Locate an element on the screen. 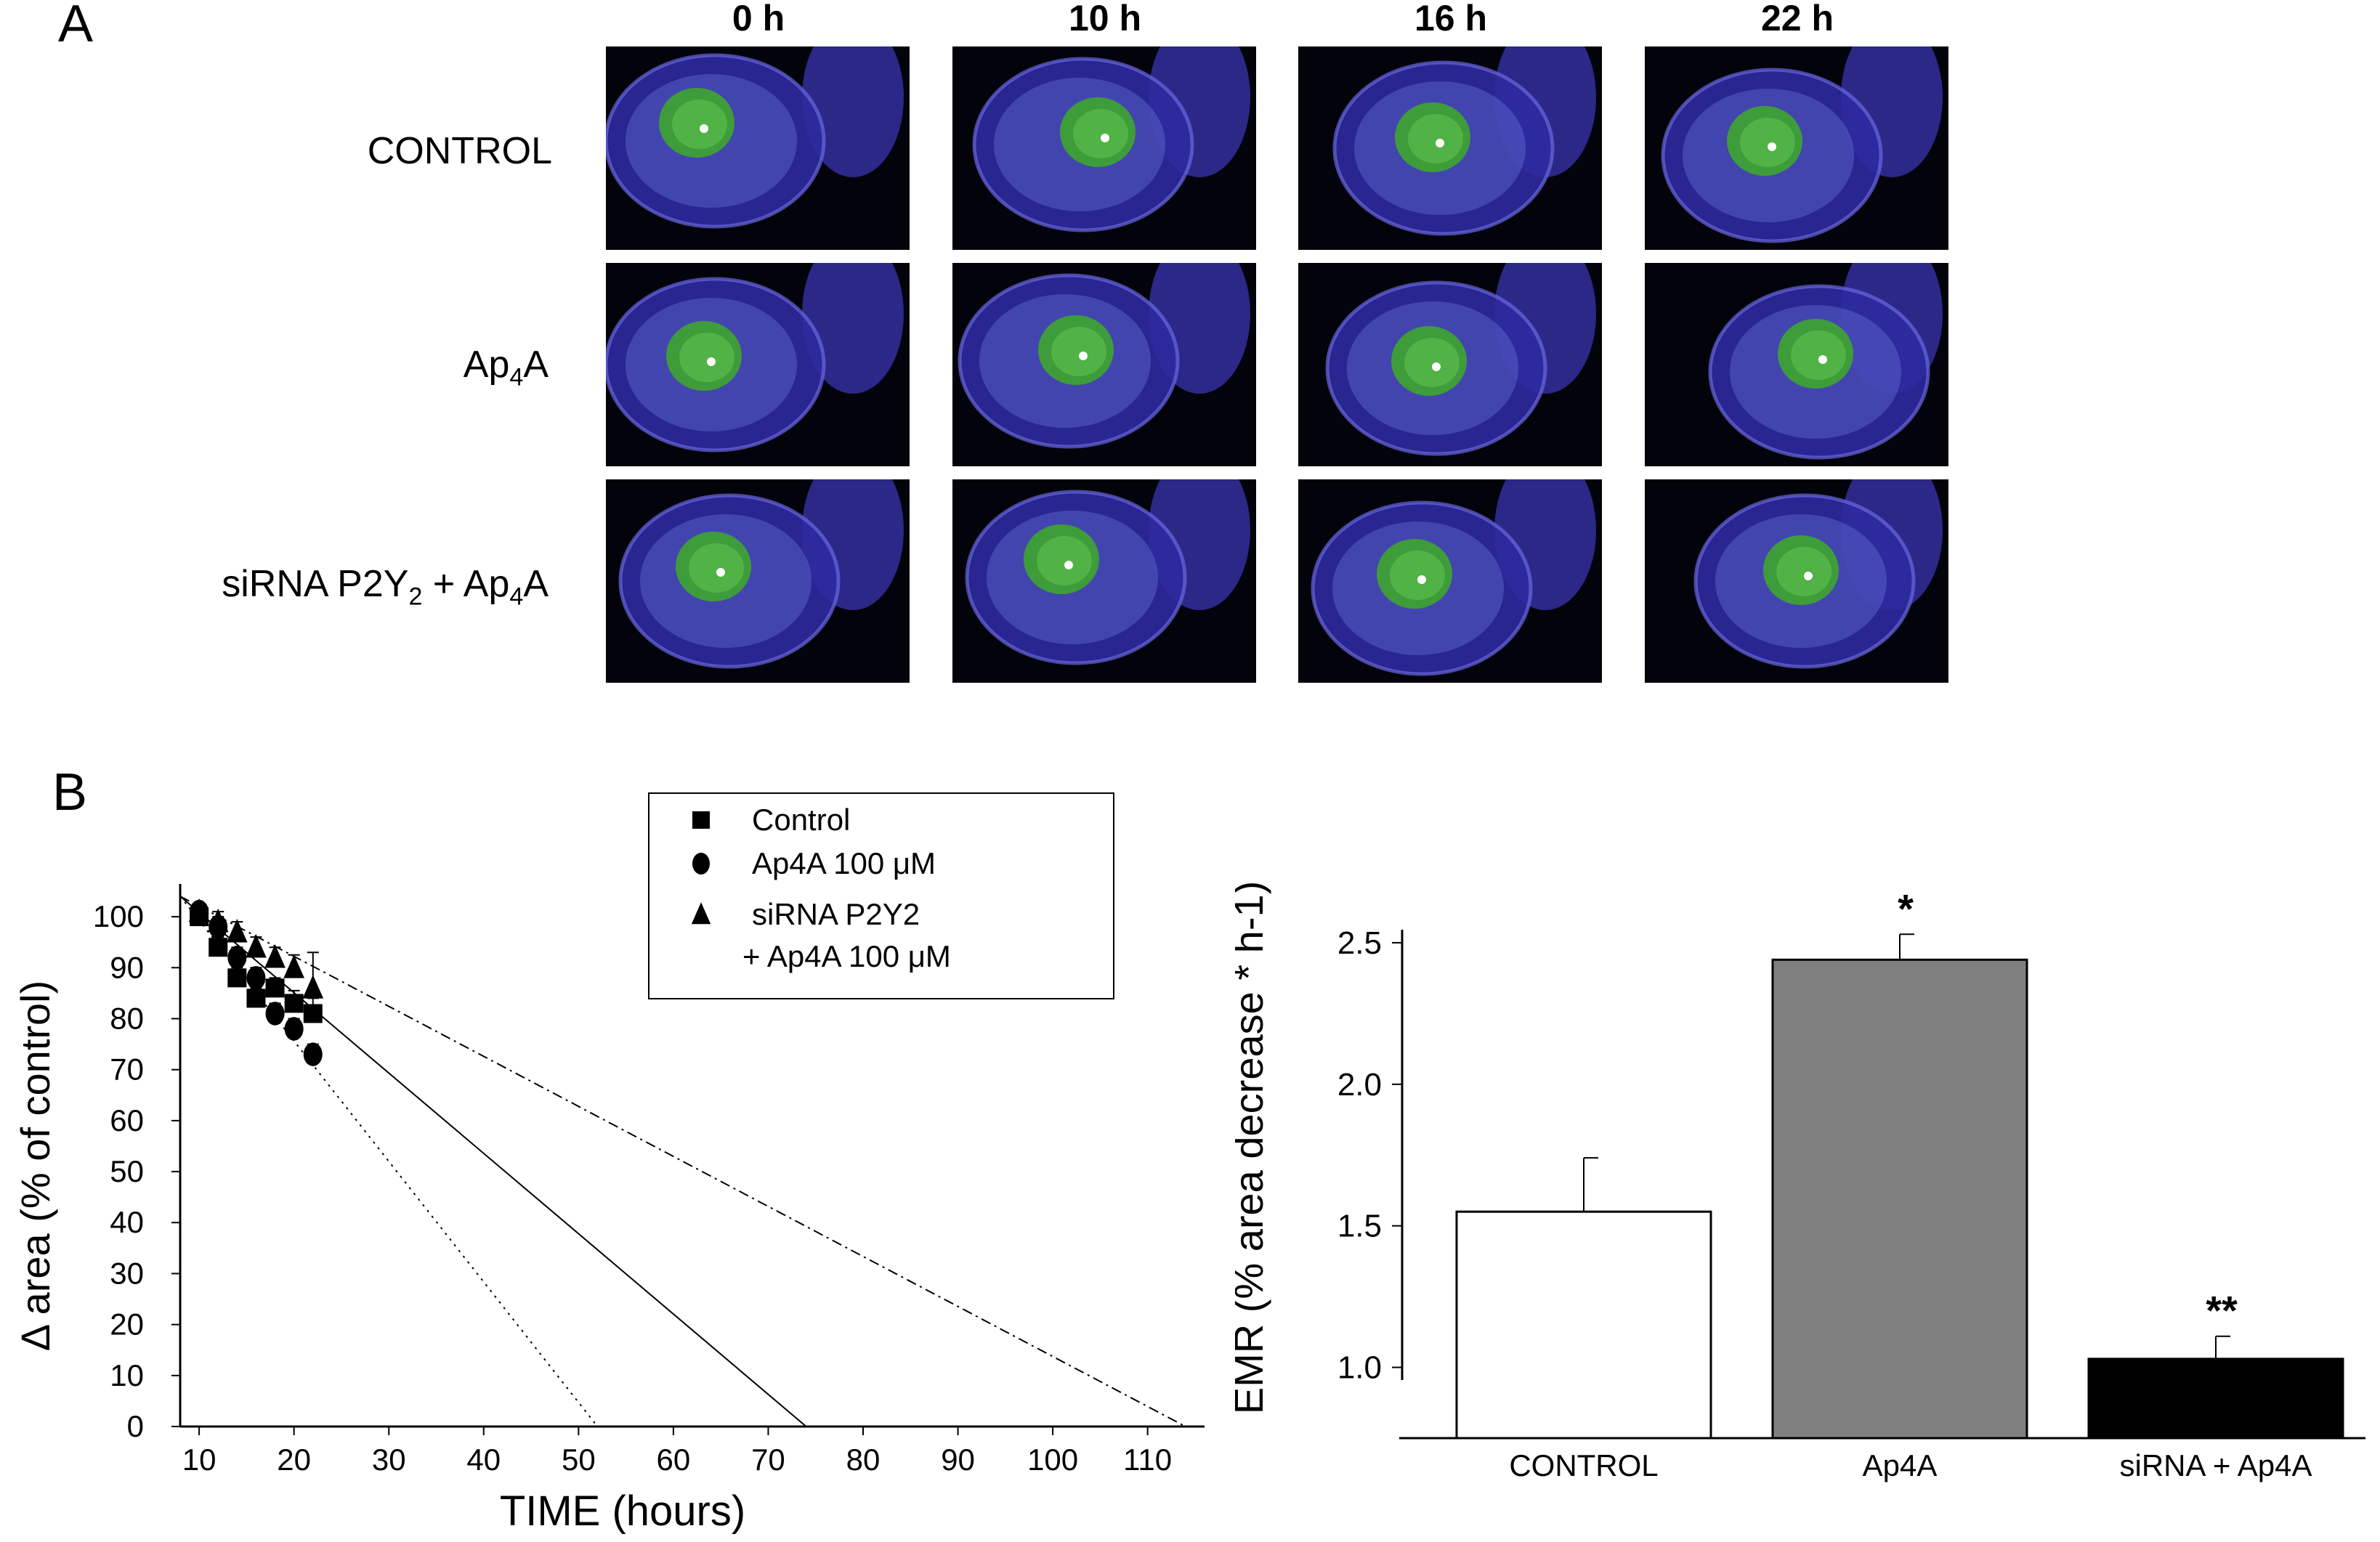 This screenshot has height=1542, width=2380. y-tick-label: 10 is located at coordinates (127, 1375).